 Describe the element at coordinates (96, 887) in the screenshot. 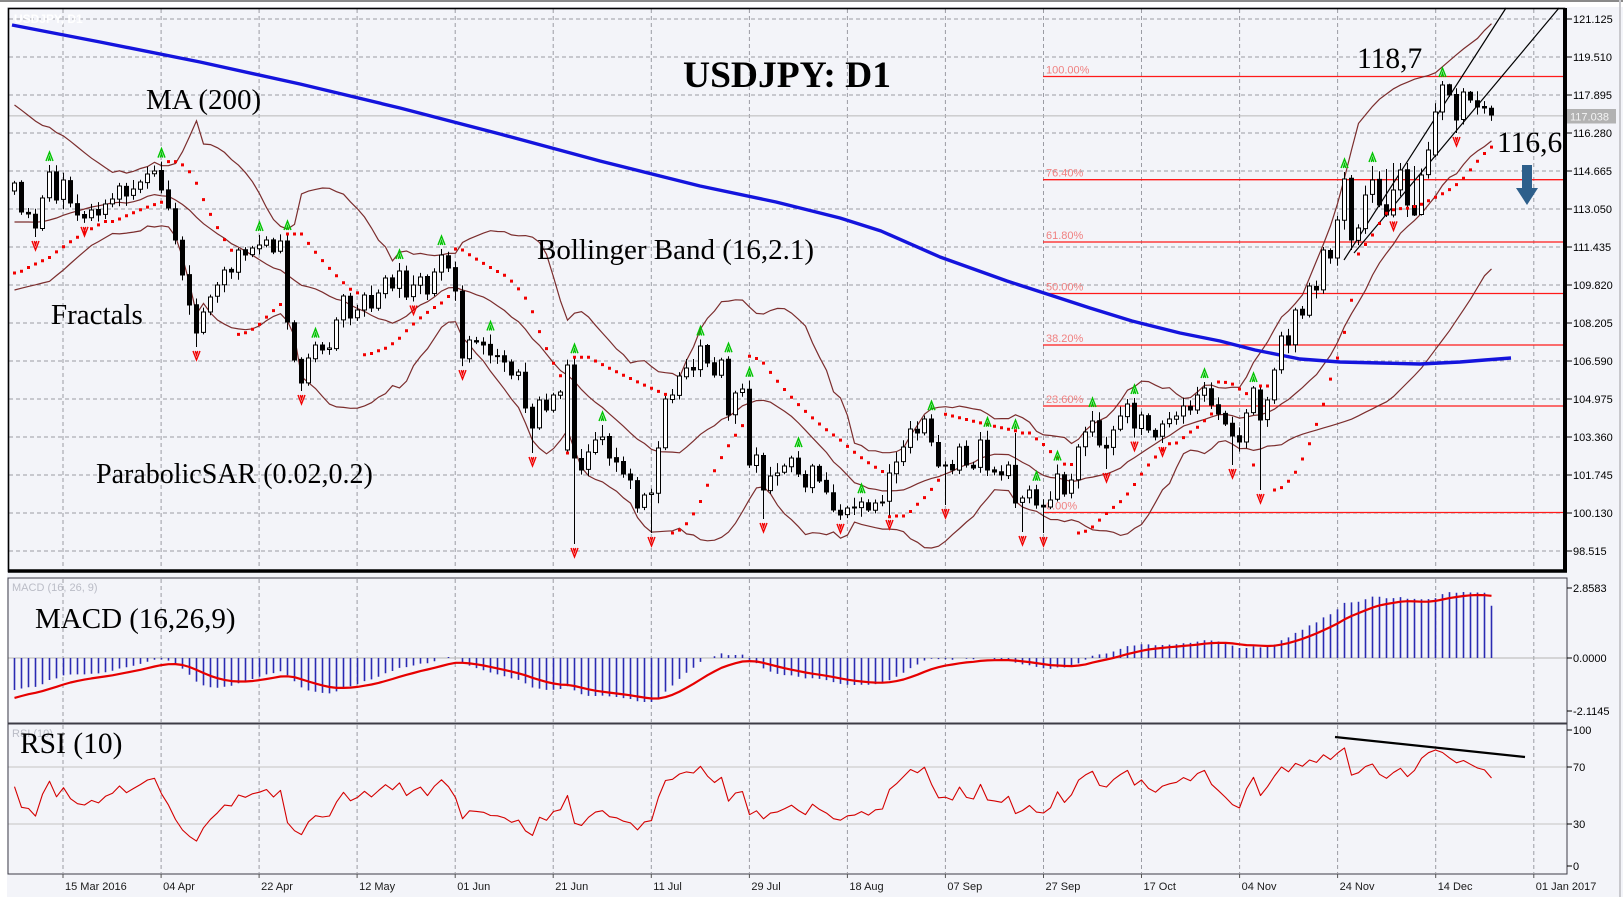

I see `svg-text: 15 Mar 2016` at that location.